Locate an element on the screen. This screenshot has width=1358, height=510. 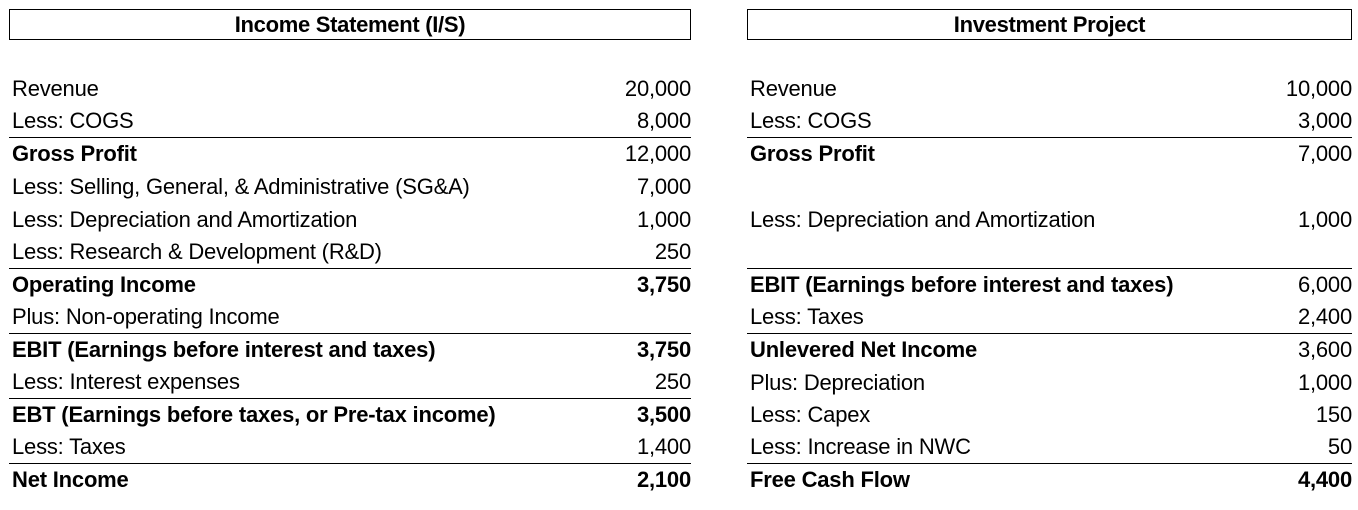
income-statement-title: Income Statement (I/S) is located at coordinates (350, 24).